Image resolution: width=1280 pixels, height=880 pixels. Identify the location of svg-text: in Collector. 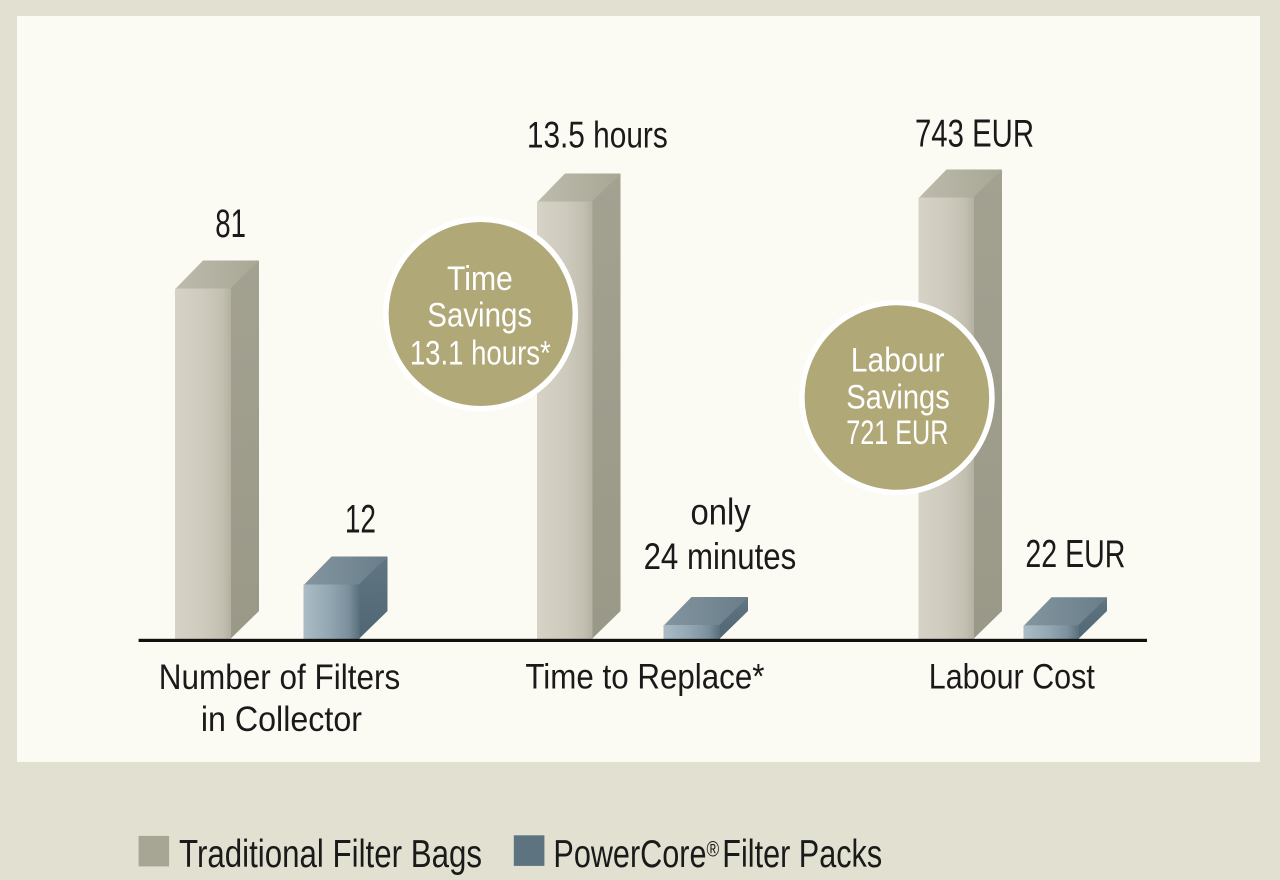
(281, 719).